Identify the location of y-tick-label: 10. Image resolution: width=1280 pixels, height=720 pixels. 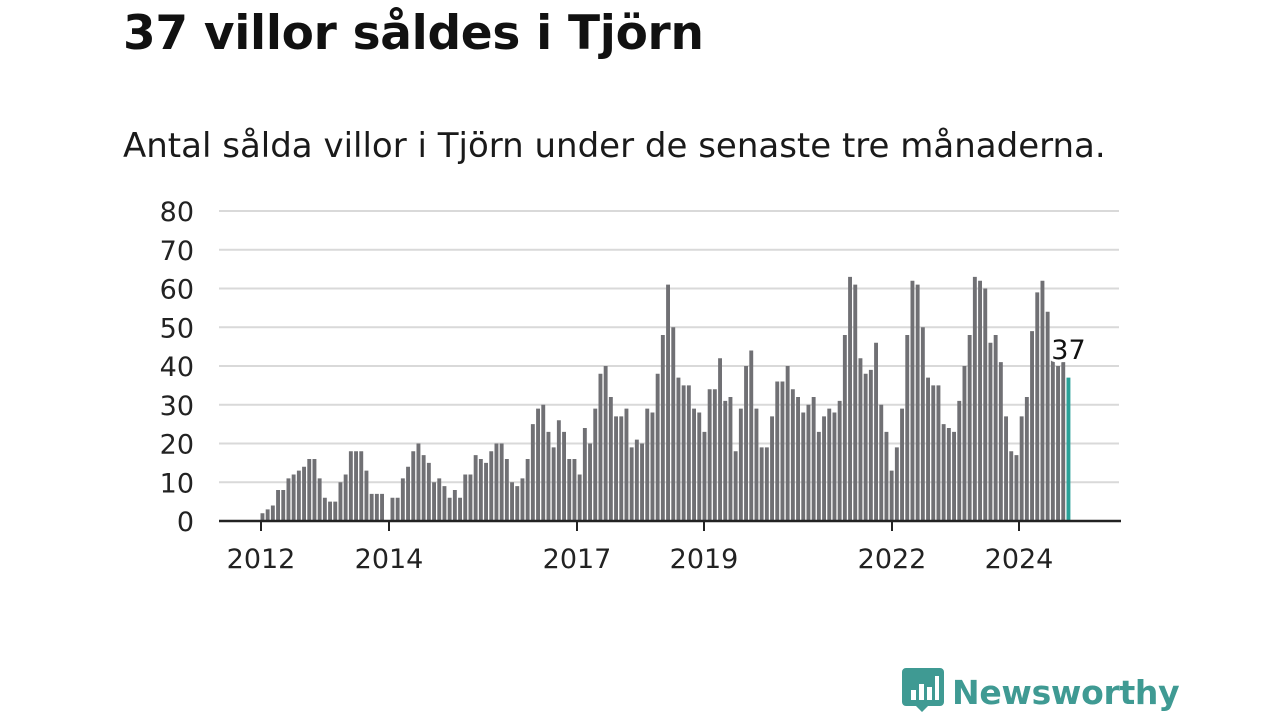
(177, 483).